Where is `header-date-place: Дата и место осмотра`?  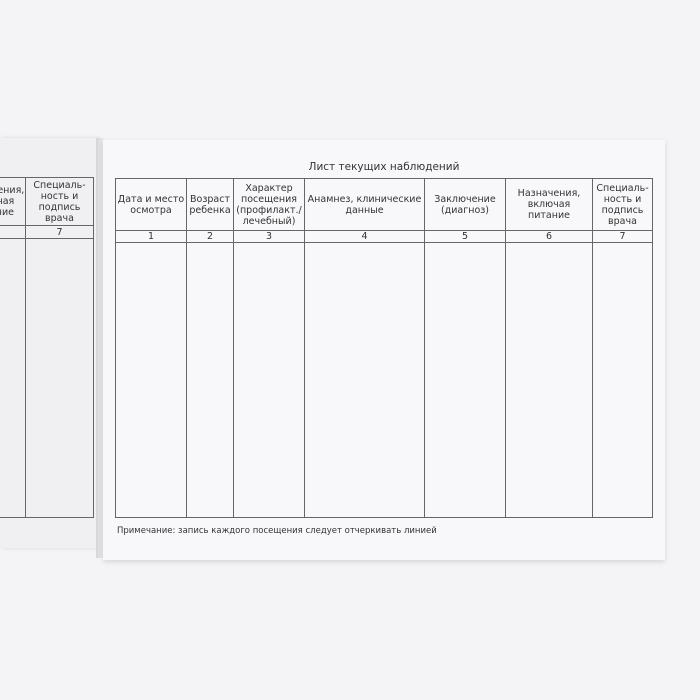 header-date-place: Дата и место осмотра is located at coordinates (151, 204).